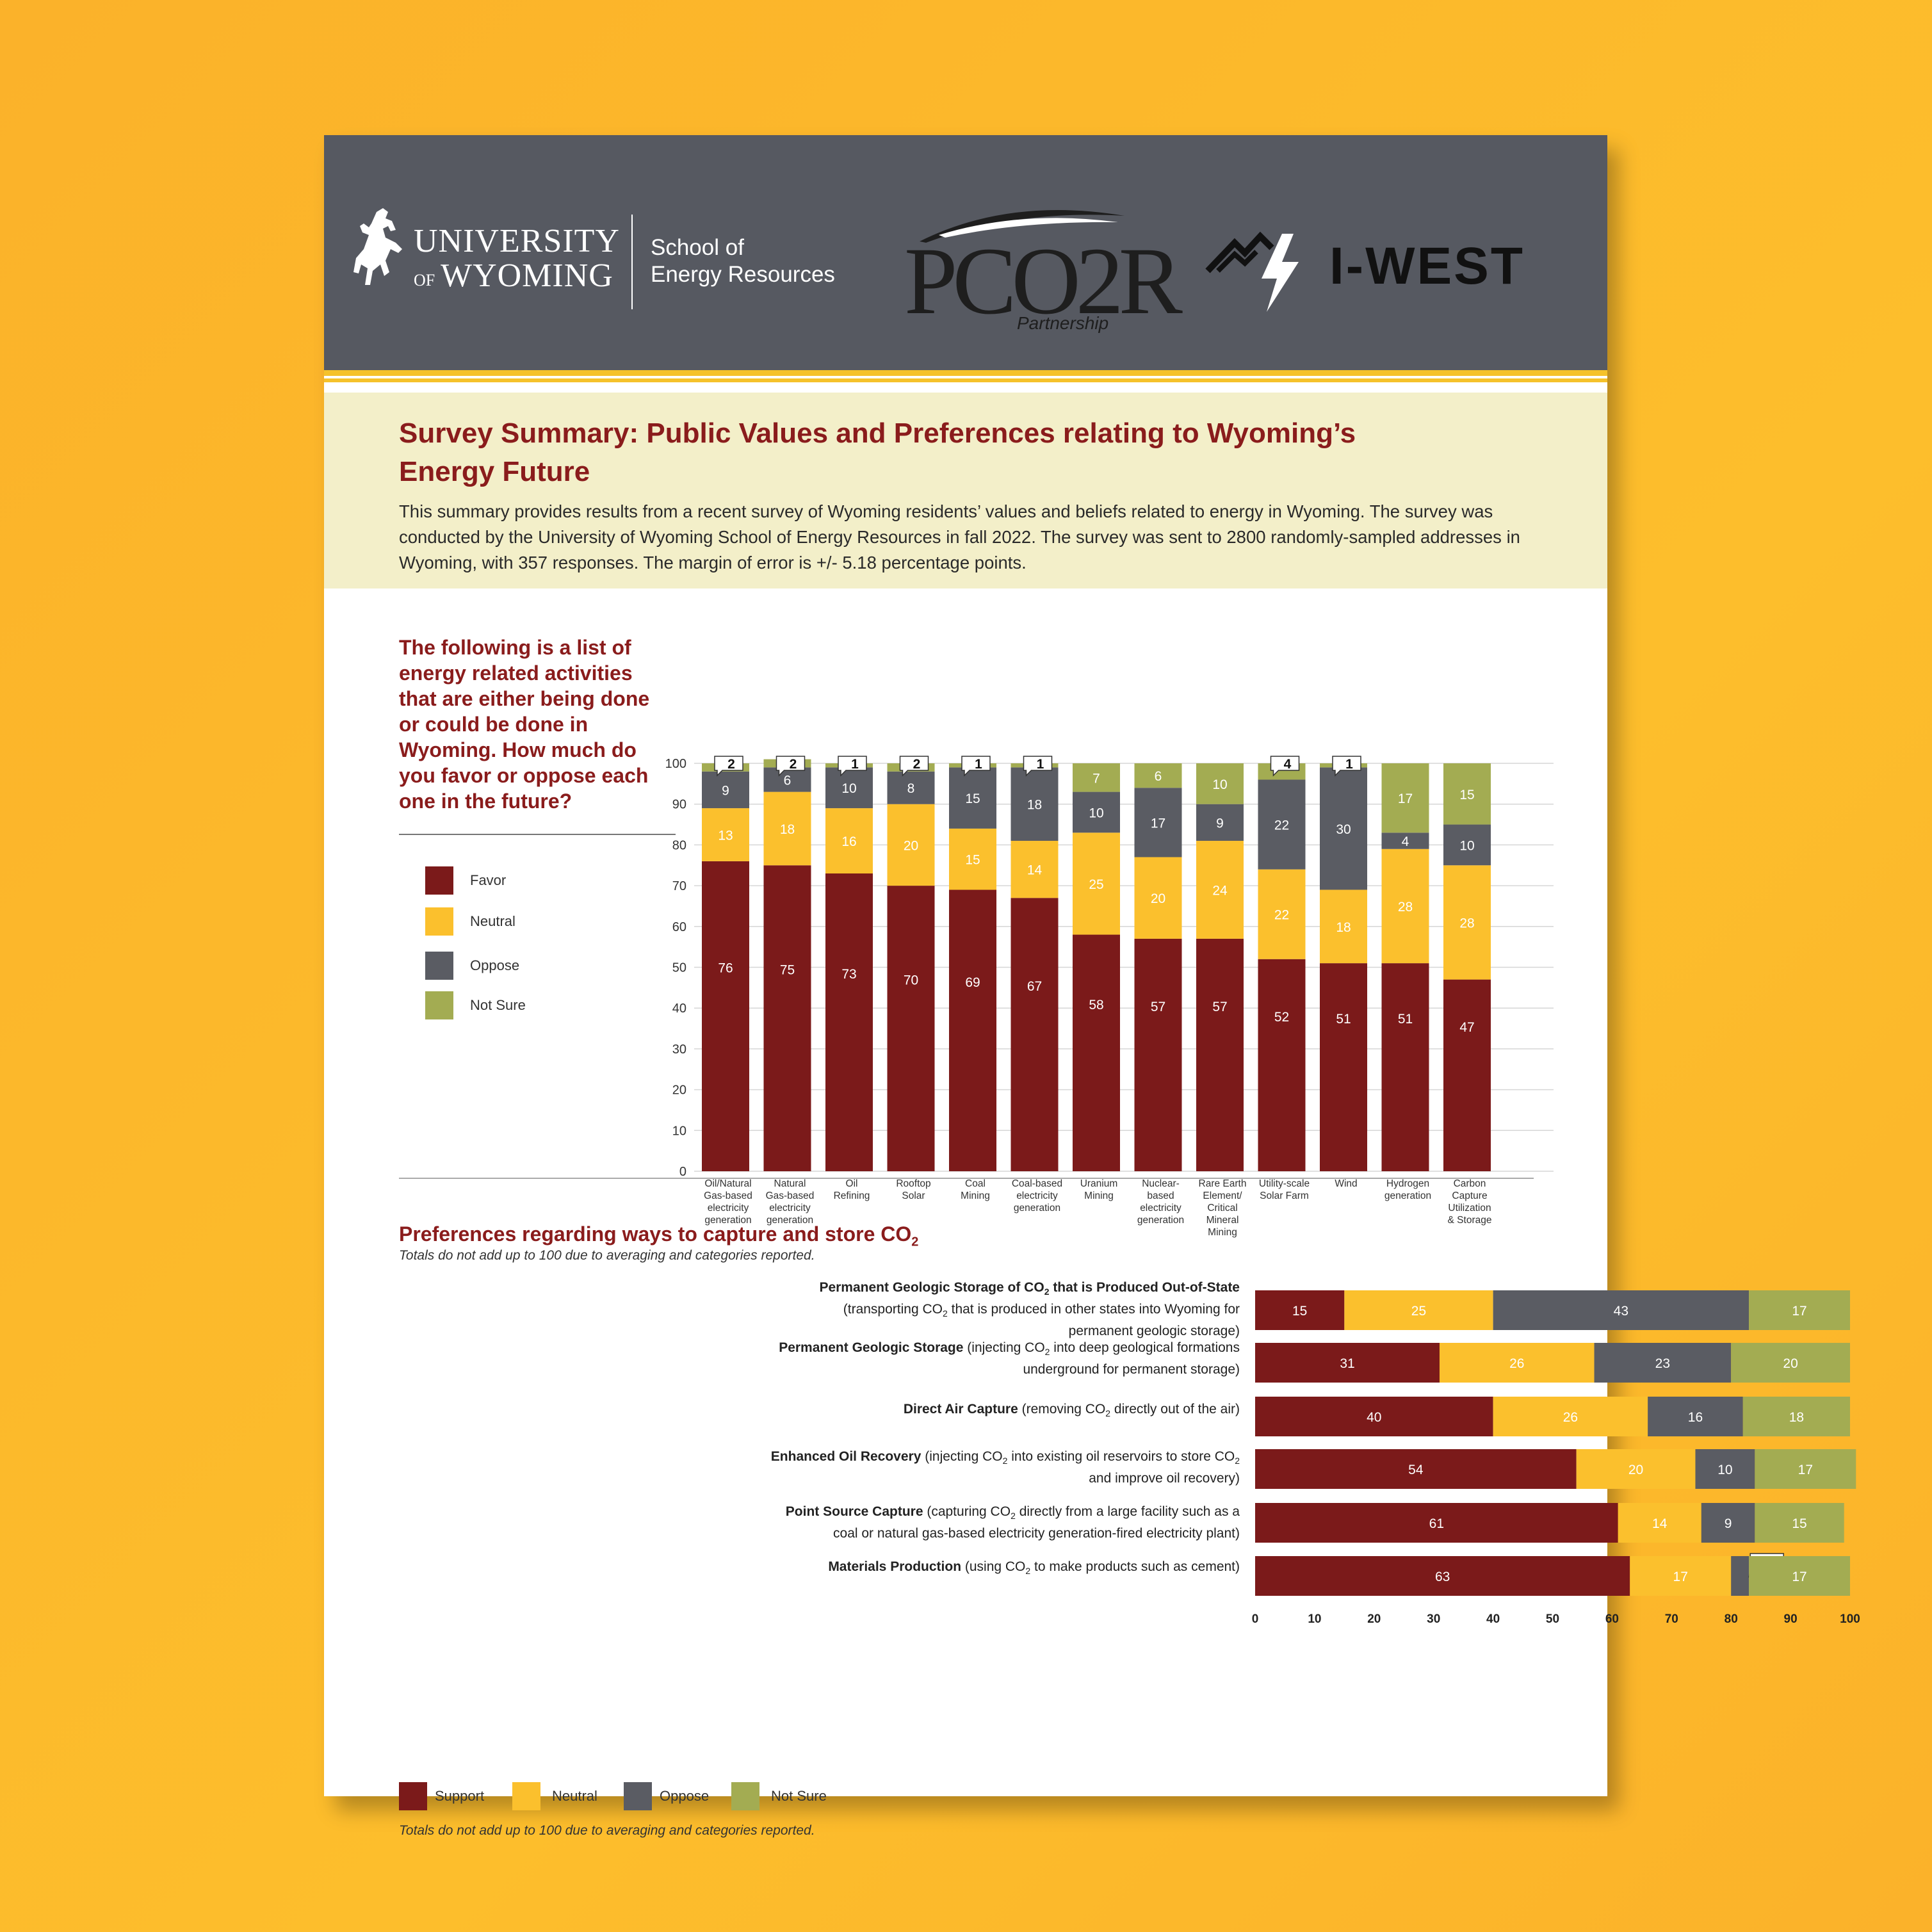 The height and width of the screenshot is (1932, 1932). Describe the element at coordinates (846, 1456) in the screenshot. I see `row-label-bold: Enhanced Oil Recovery` at that location.